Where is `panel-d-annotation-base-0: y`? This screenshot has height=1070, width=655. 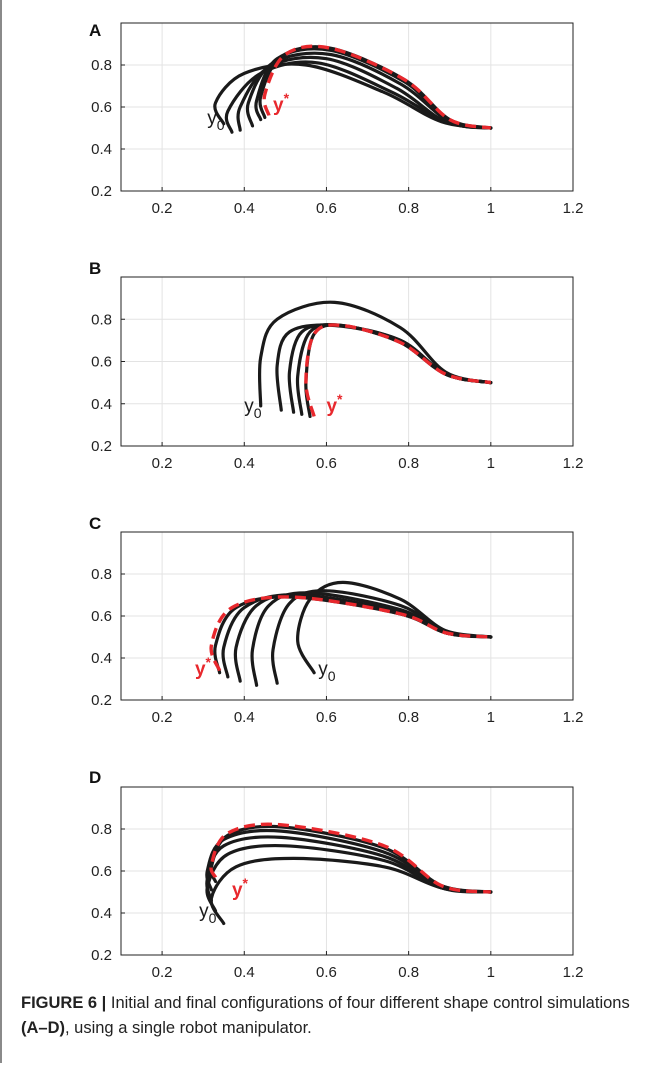
panel-d-annotation-base-0: y is located at coordinates (204, 911).